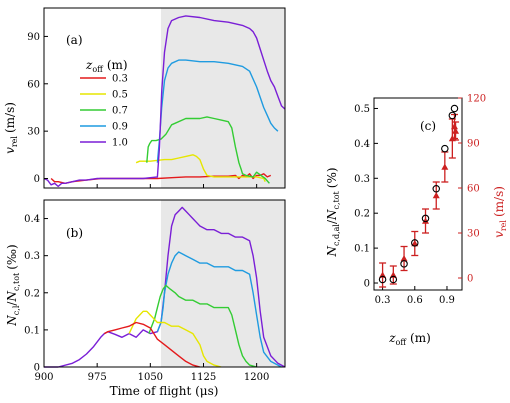 Image resolution: width=510 pixels, height=403 pixels. What do you see at coordinates (33, 37) in the screenshot?
I see `y-tick-label: 90` at bounding box center [33, 37].